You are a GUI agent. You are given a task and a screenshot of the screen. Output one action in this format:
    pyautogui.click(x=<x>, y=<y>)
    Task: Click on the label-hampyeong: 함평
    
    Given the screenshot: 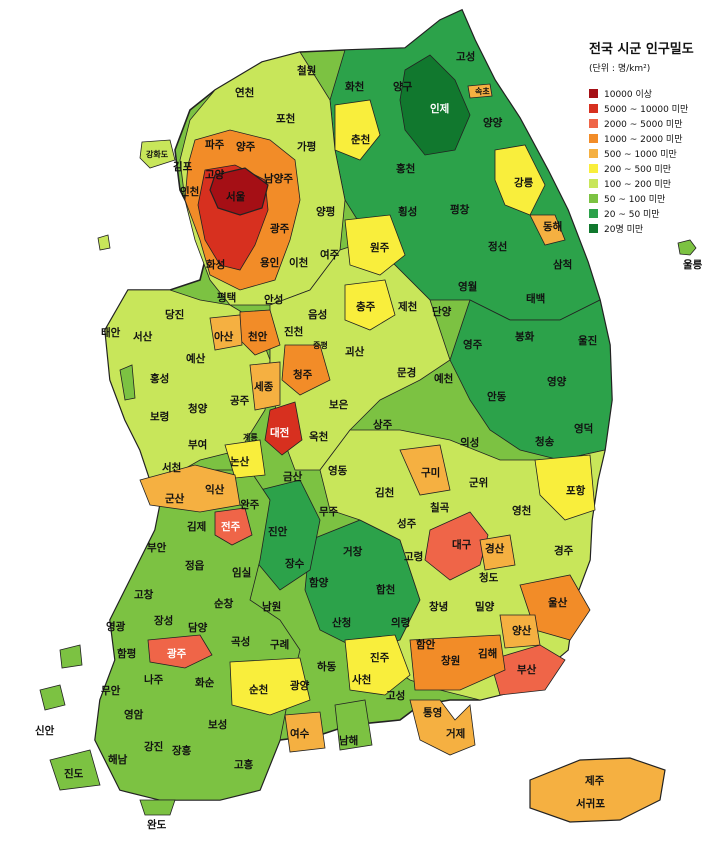 What is the action you would take?
    pyautogui.click(x=126, y=653)
    